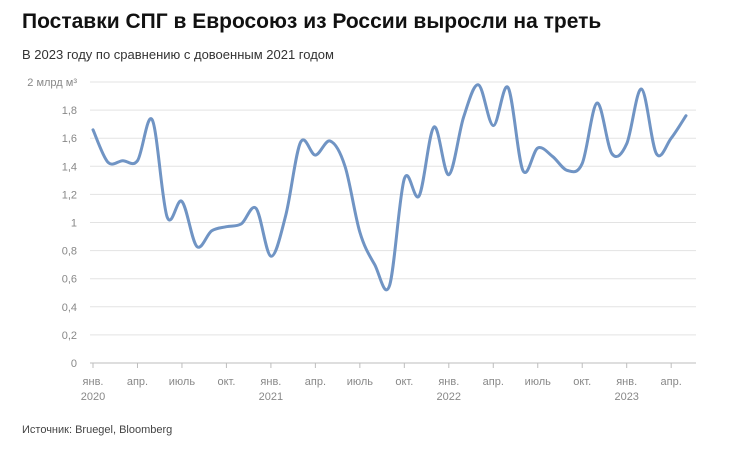  What do you see at coordinates (69, 280) in the screenshot?
I see `y-tick-label: 0,6` at bounding box center [69, 280].